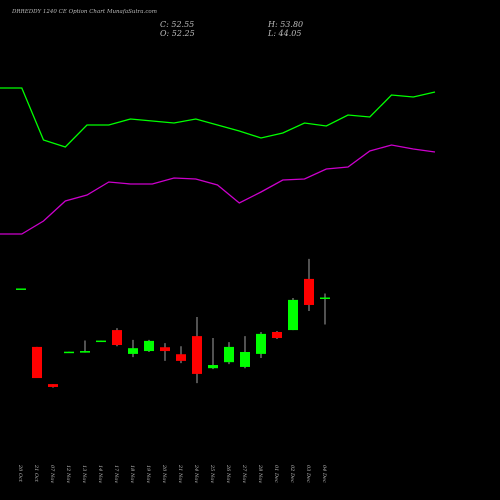 Image resolution: width=500 pixels, height=500 pixels. I want to click on info-close: C: 52.55, so click(177, 24).